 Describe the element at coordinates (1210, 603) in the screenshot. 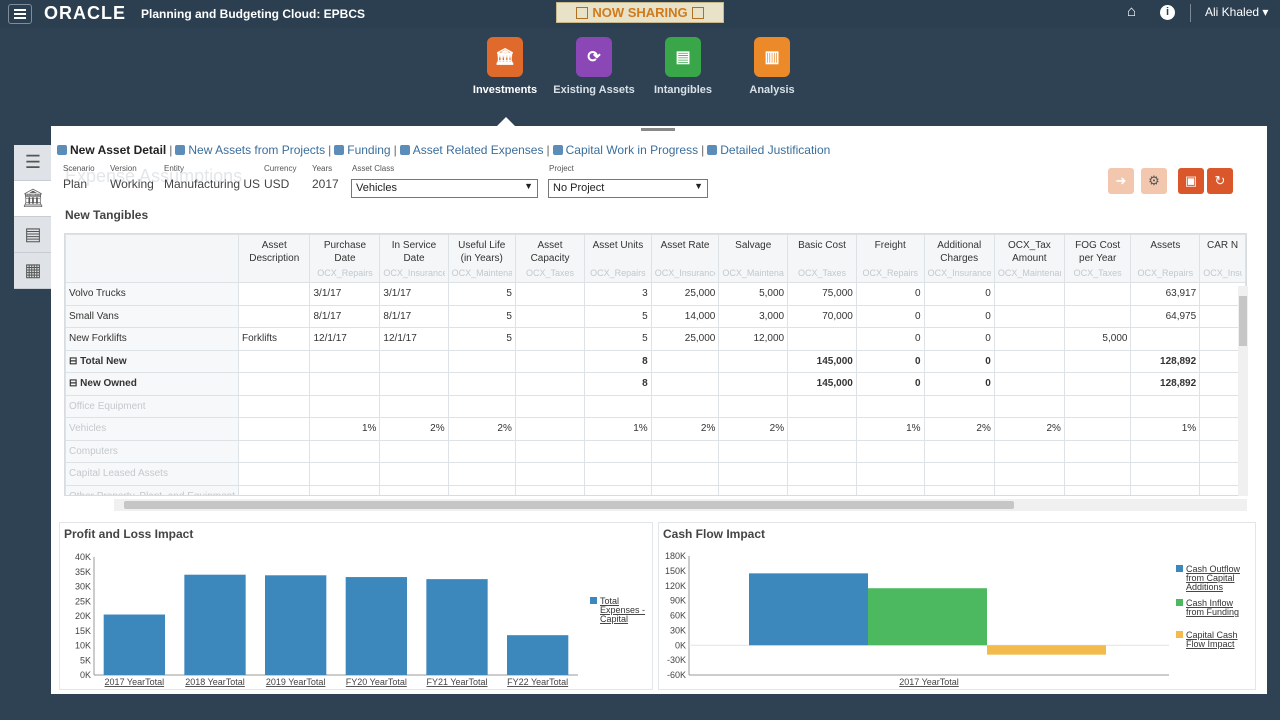

I see `legend-item-label: Cash Inflow` at that location.